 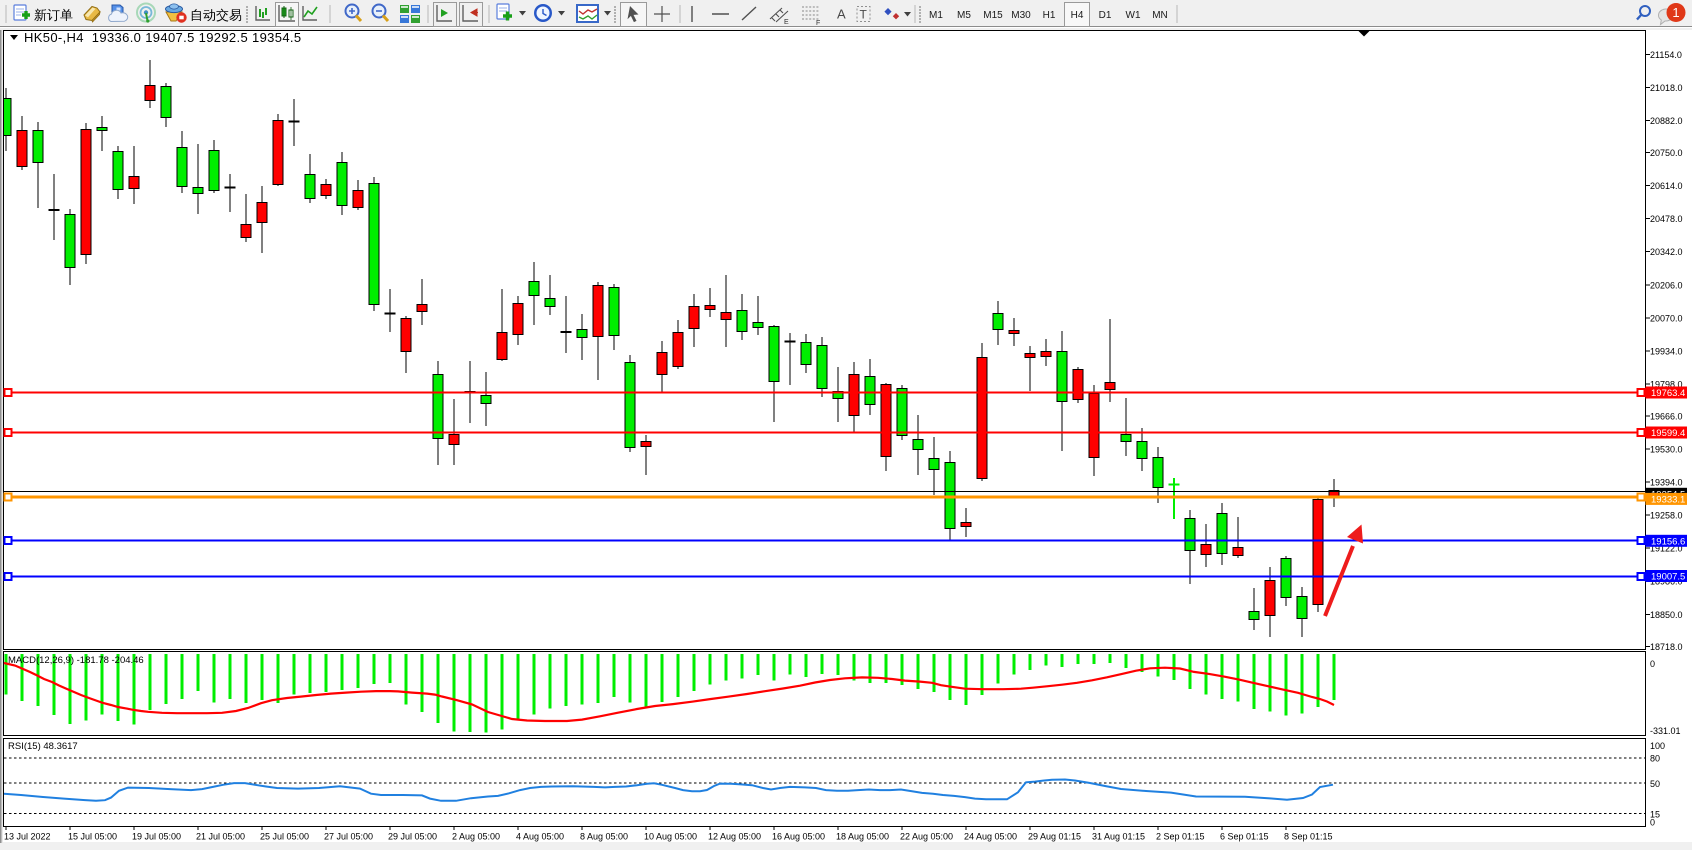 I want to click on svg-text: 18850.0, so click(x=1666, y=615).